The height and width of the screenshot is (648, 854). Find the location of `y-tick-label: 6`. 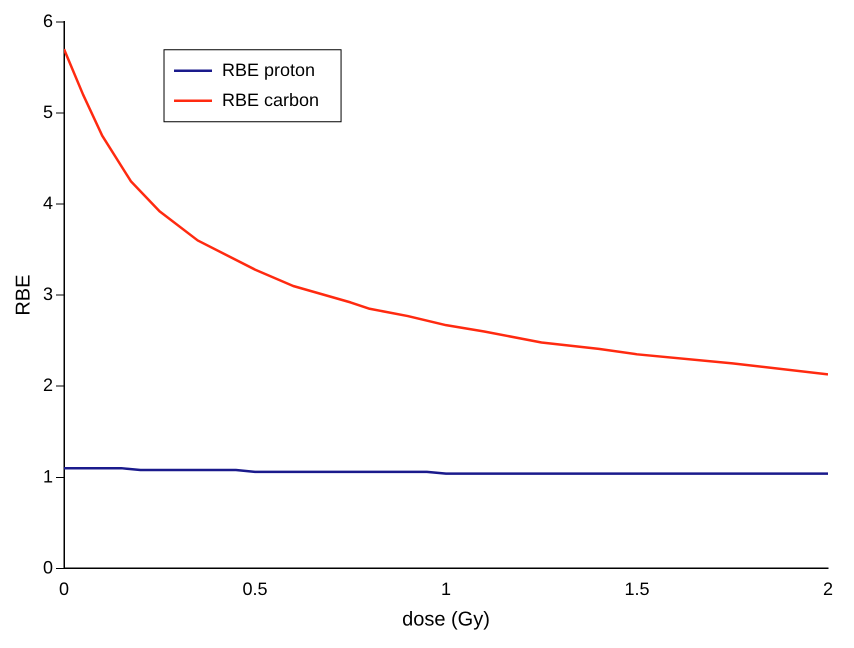

y-tick-label: 6 is located at coordinates (48, 20).